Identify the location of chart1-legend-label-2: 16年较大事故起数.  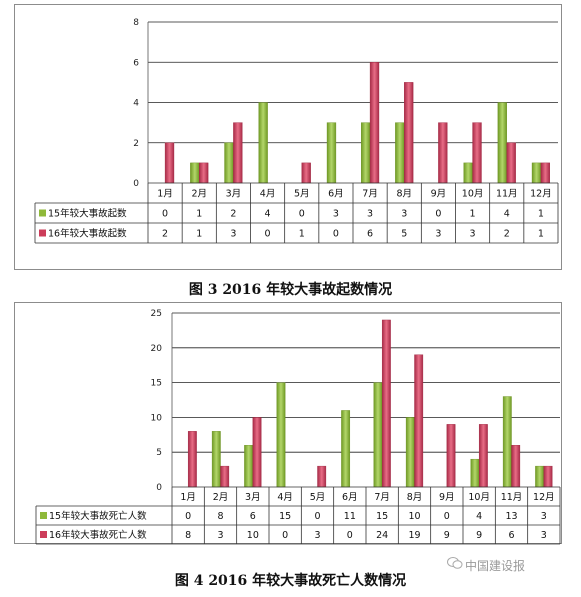
(87, 234).